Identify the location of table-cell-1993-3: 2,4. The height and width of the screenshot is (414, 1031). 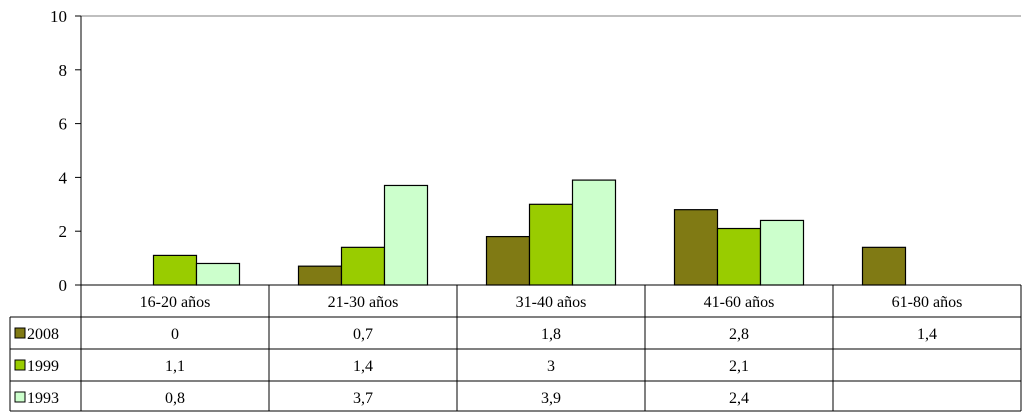
(739, 398).